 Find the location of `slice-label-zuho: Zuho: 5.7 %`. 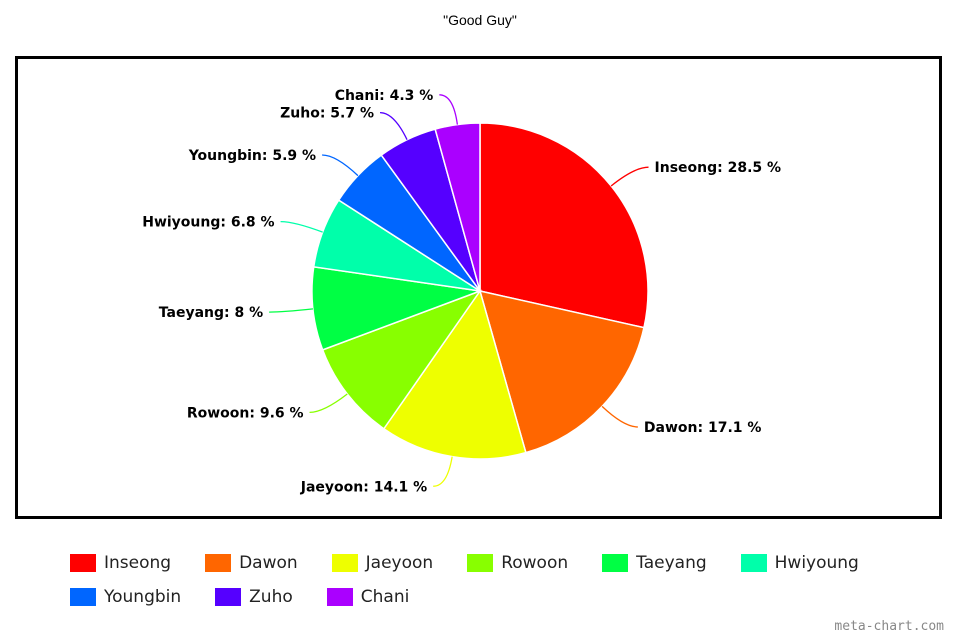

slice-label-zuho: Zuho: 5.7 % is located at coordinates (327, 114).